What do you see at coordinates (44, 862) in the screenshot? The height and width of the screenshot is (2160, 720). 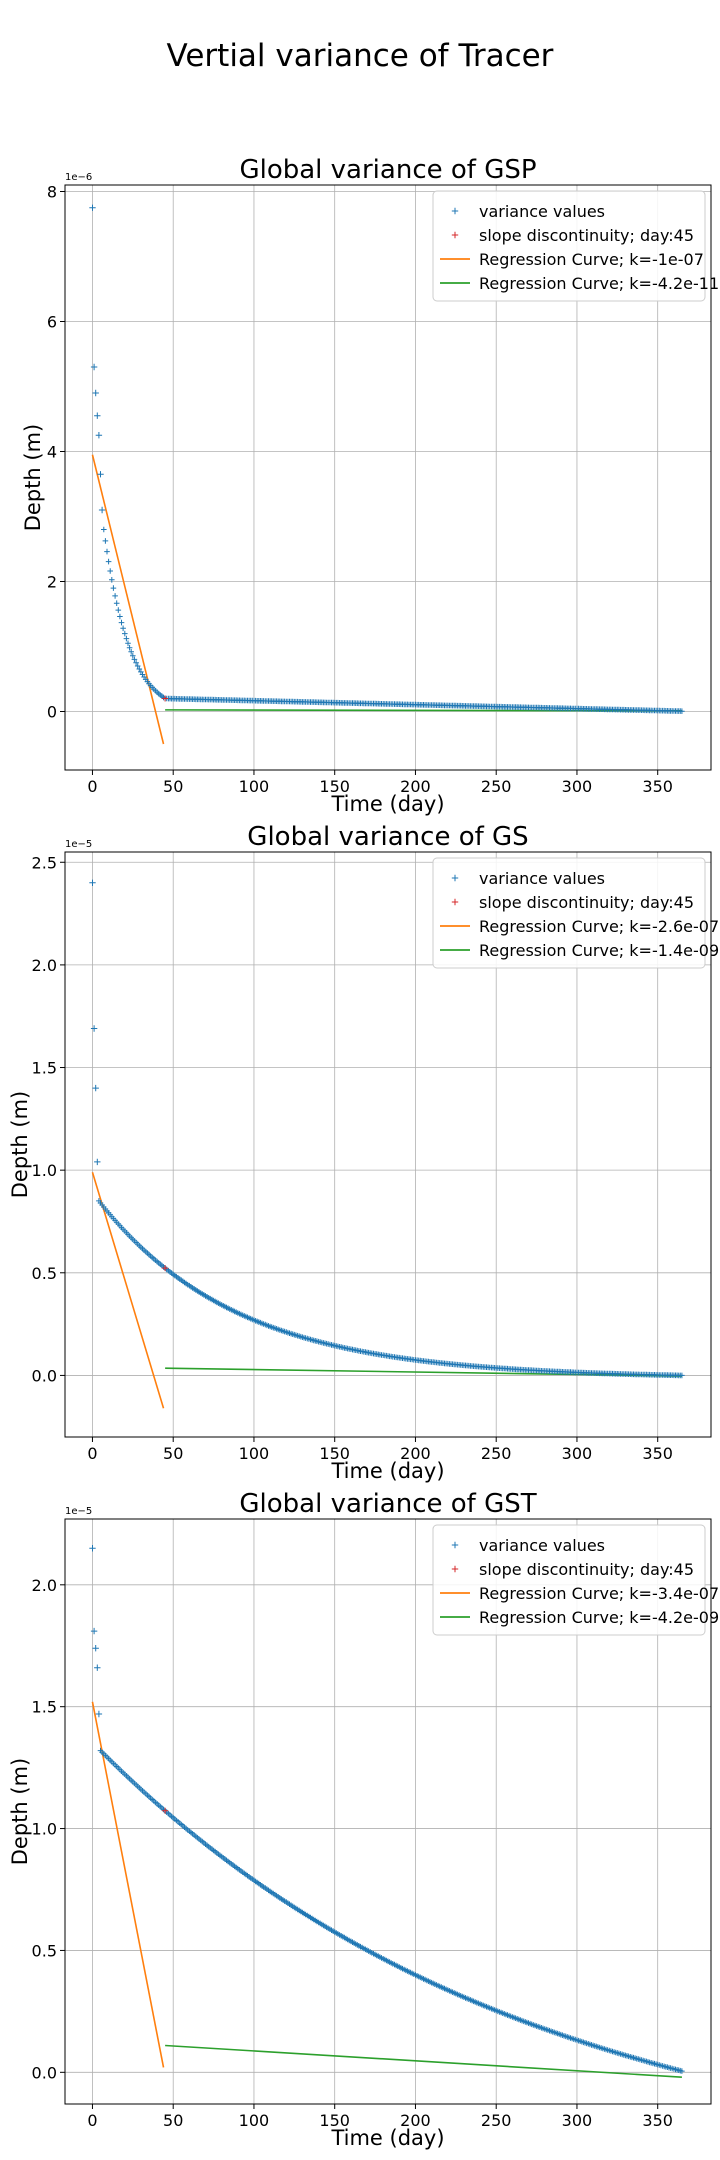 I see `y-tick-label: 2.5` at bounding box center [44, 862].